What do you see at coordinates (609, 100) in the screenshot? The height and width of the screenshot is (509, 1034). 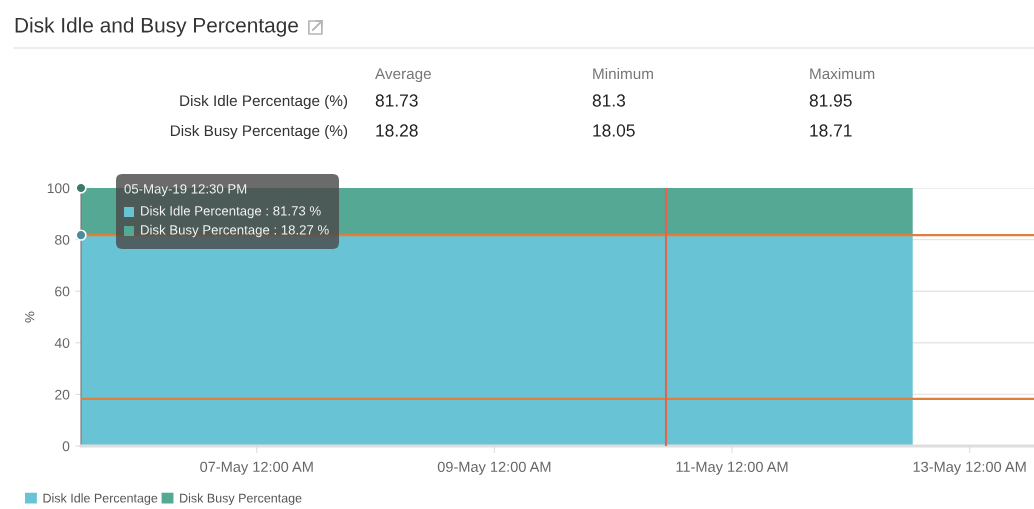 I see `text: 81.3` at bounding box center [609, 100].